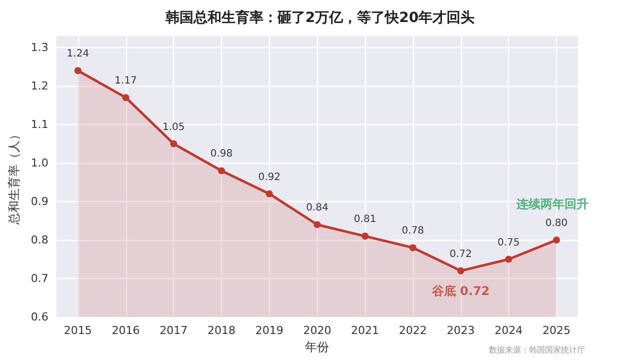 This screenshot has width=640, height=361. I want to click on x-tick-label: 2017, so click(174, 330).